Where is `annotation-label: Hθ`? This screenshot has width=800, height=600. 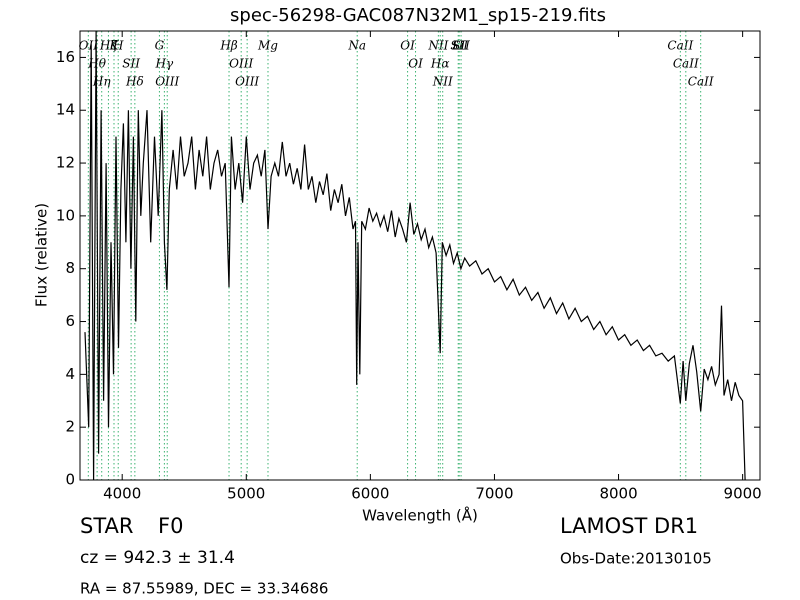 annotation-label: Hθ is located at coordinates (96, 64).